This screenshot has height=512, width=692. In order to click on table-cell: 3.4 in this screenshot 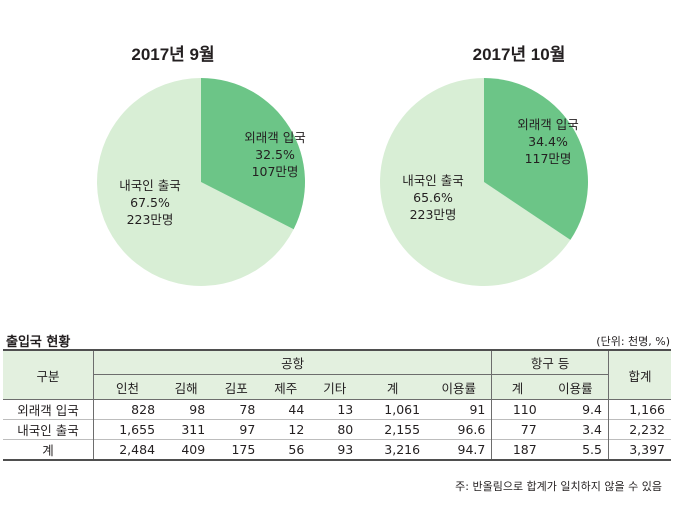, I will do `click(575, 429)`.